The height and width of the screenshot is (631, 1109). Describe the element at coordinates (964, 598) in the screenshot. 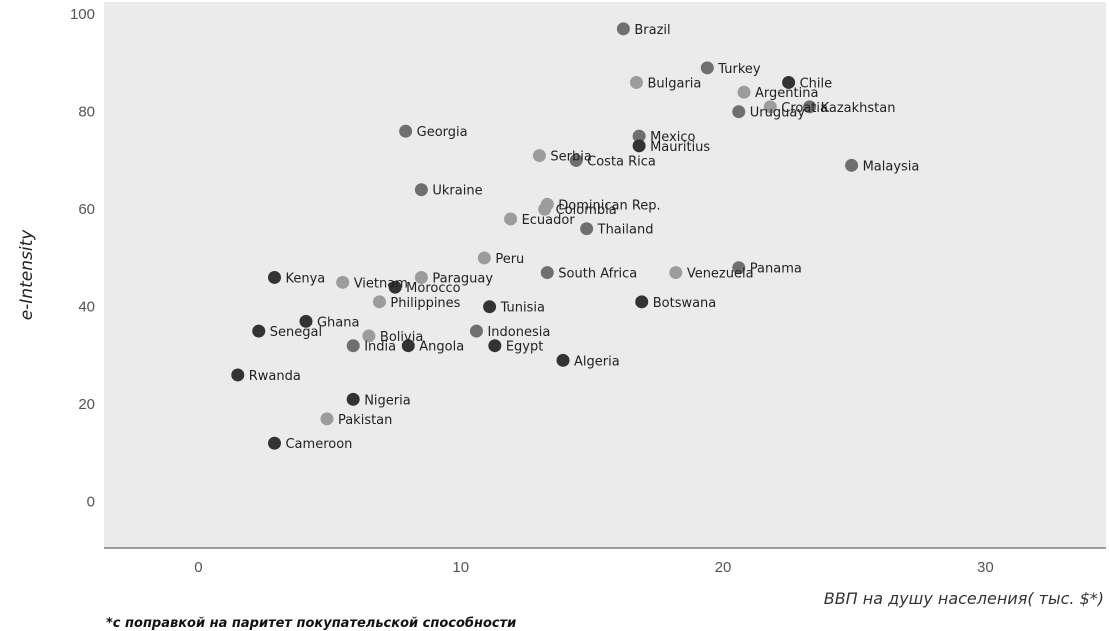

I see `x-axis-label: ВВП на душу населения( тыс. $*)` at that location.